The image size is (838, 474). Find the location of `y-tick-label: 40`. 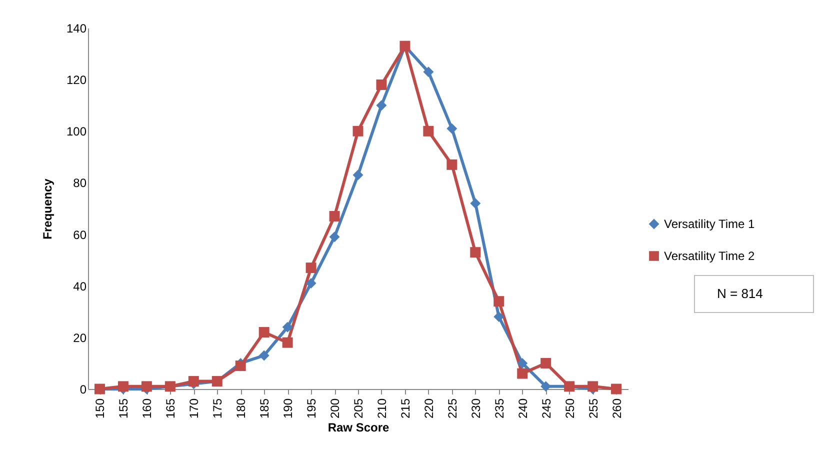

y-tick-label: 40 is located at coordinates (80, 286).